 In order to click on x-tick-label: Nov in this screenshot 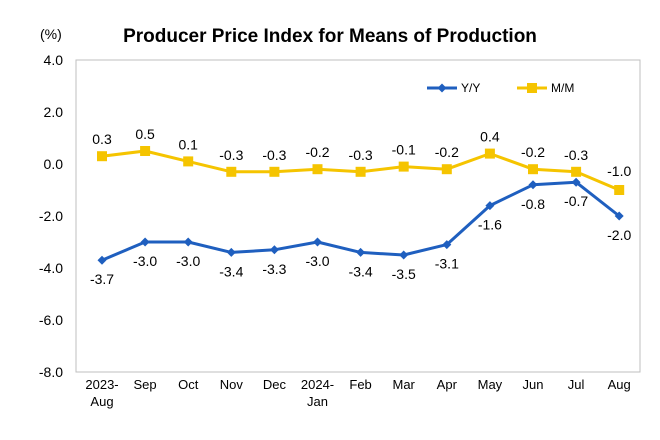, I will do `click(232, 384)`.